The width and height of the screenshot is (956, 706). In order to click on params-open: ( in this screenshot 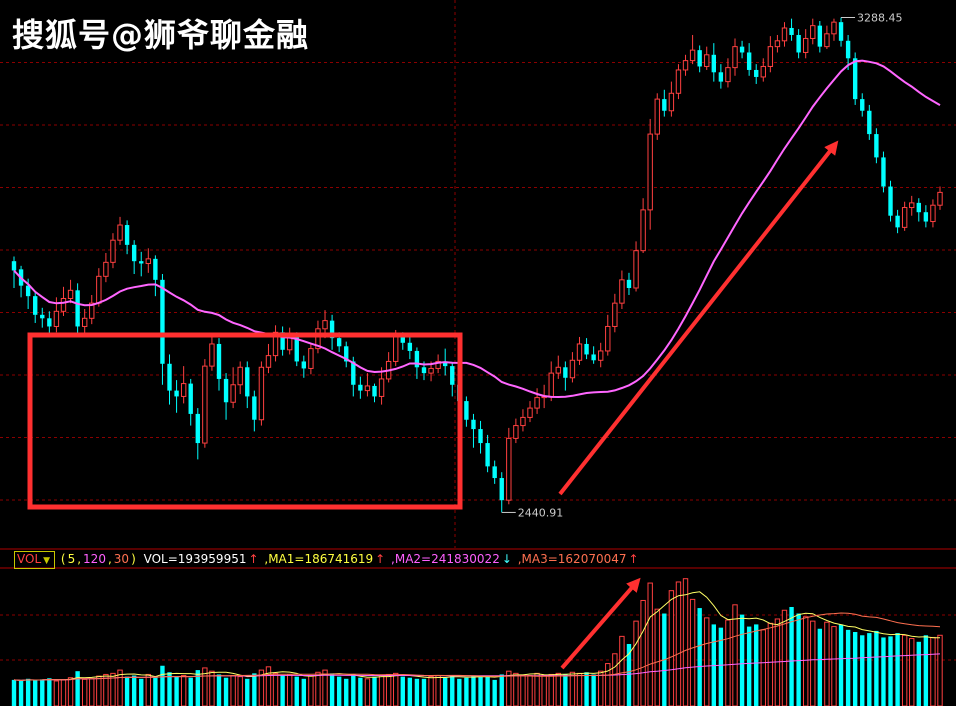, I will do `click(63, 559)`.